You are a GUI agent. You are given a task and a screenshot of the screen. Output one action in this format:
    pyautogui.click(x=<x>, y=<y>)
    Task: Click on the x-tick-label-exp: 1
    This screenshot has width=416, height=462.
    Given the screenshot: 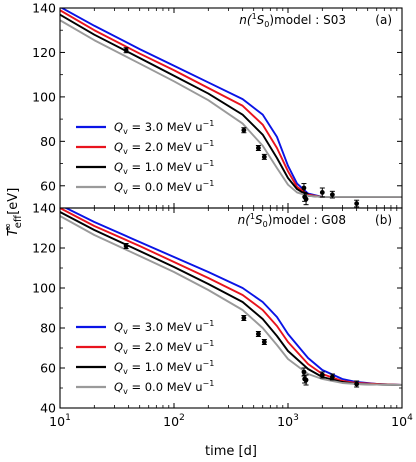 What is the action you would take?
    pyautogui.click(x=68, y=418)
    